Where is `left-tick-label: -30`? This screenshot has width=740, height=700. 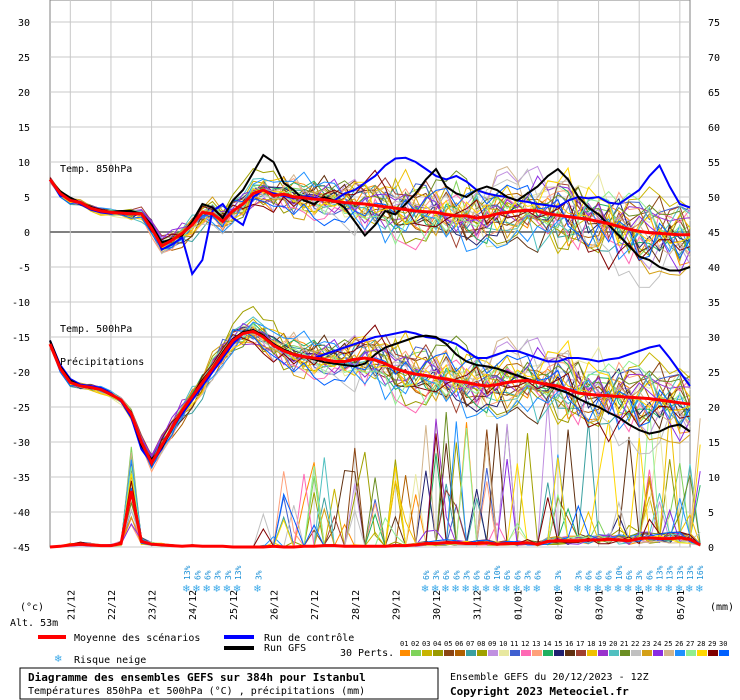
left-tick-label: -30 is located at coordinates (21, 443).